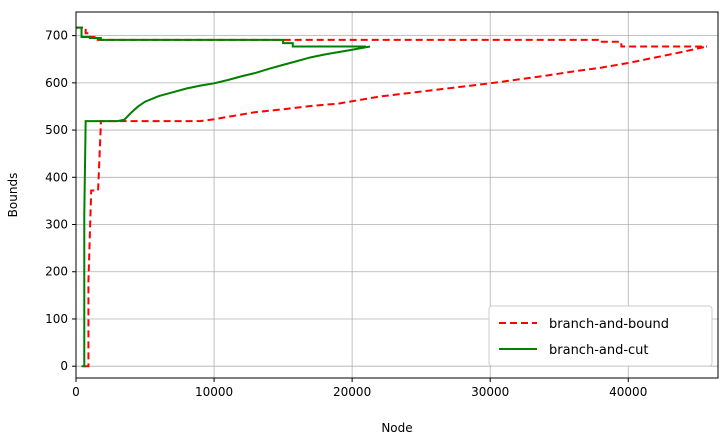  Describe the element at coordinates (56, 272) in the screenshot. I see `y-tick-label: 200` at that location.